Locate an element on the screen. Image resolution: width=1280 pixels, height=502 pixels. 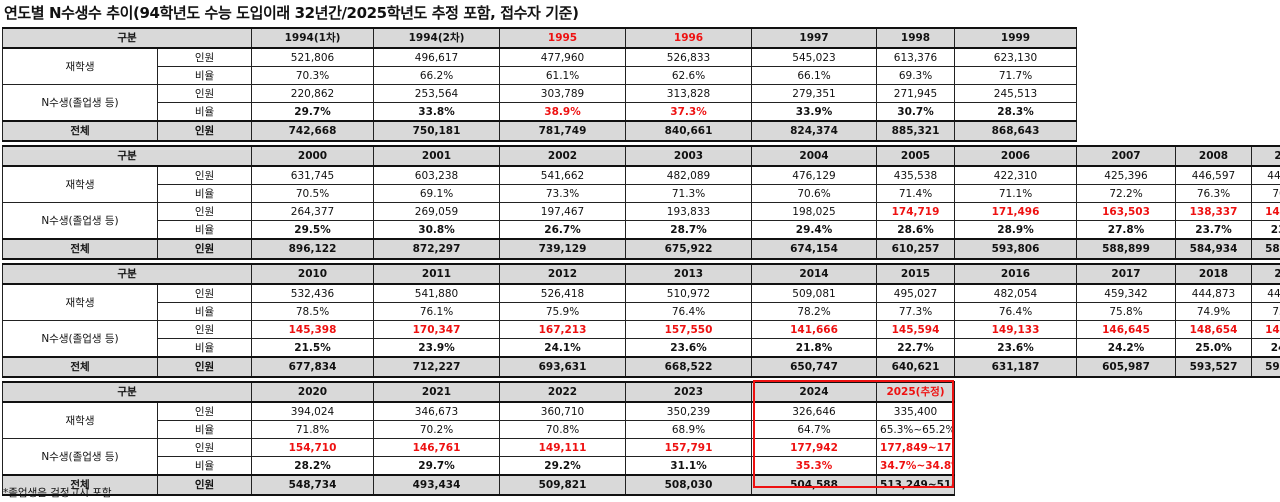
value-cell: 29.7% is located at coordinates (437, 466).